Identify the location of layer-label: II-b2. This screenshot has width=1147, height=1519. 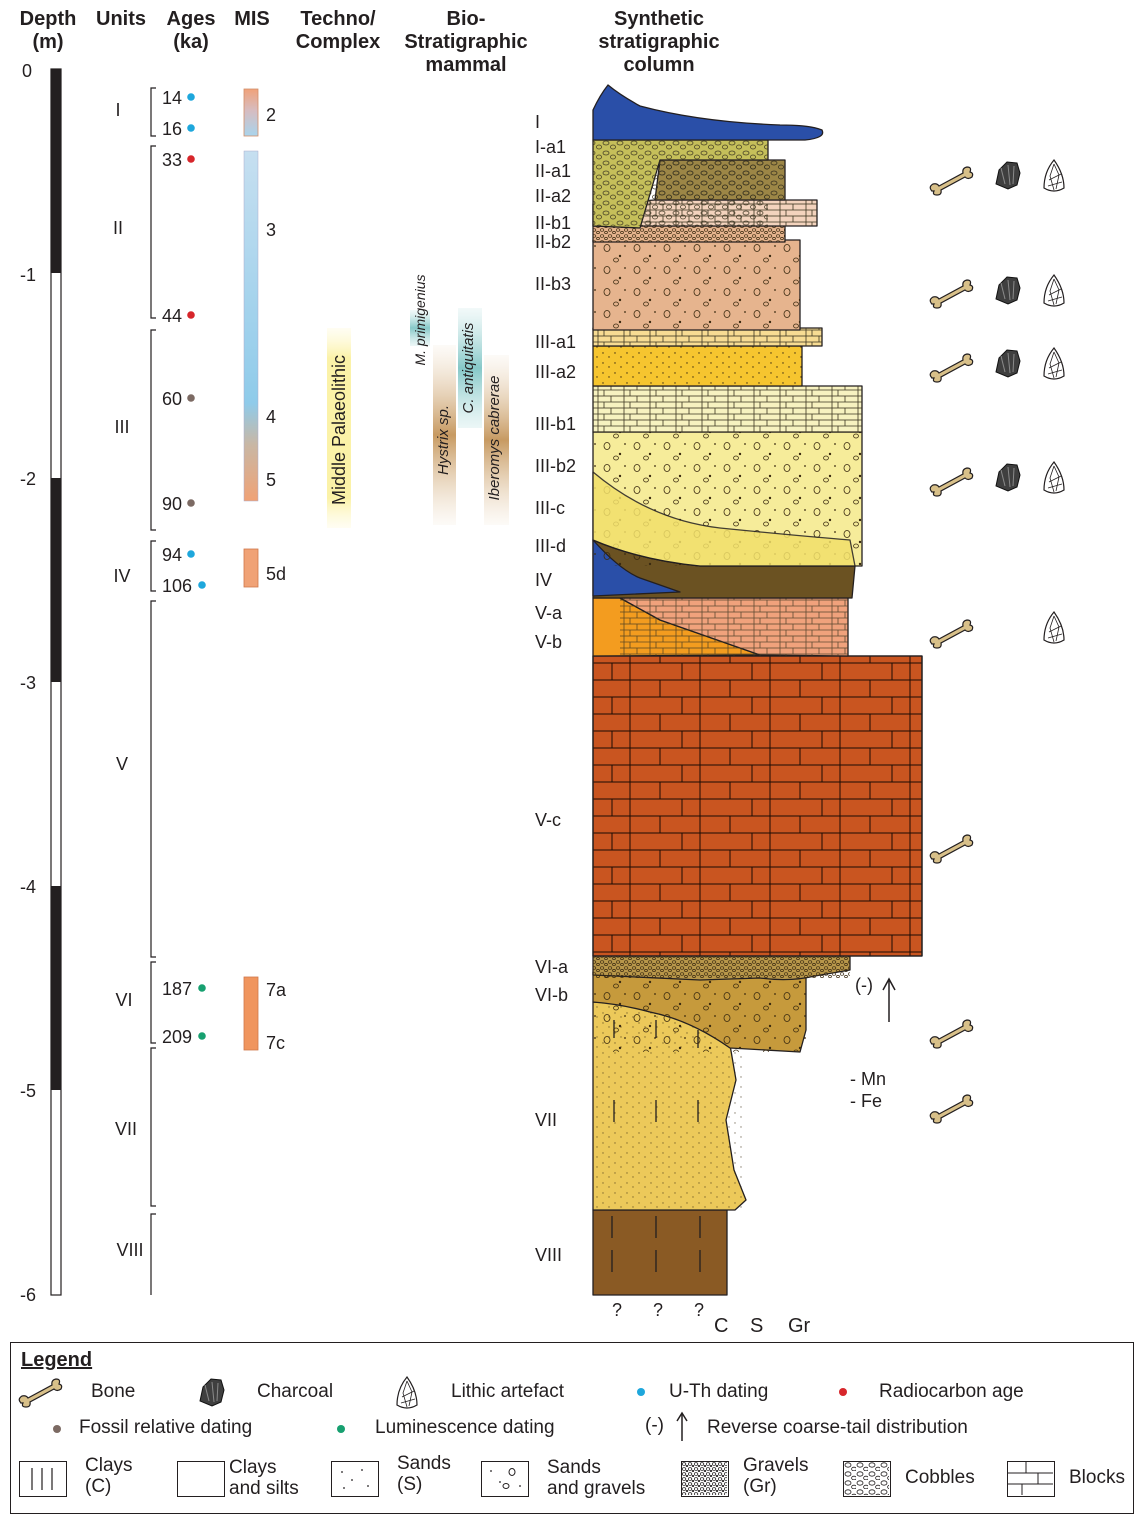
(553, 242).